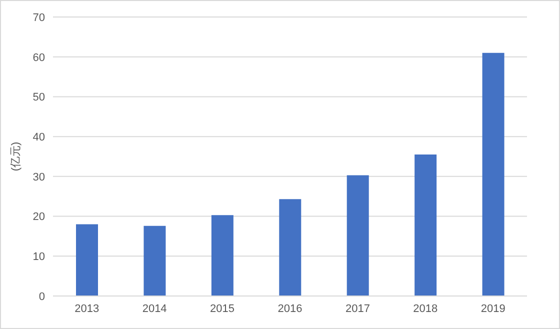  Describe the element at coordinates (87, 308) in the screenshot. I see `x-tick-label: 2013` at that location.